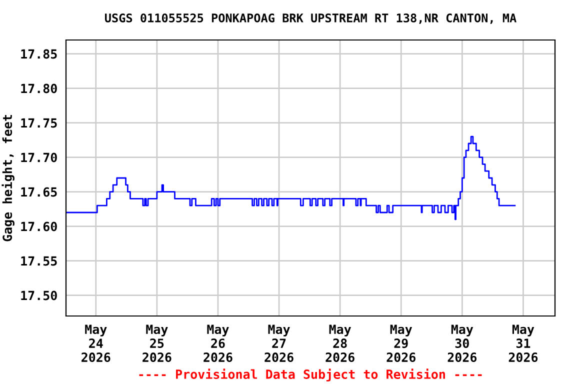  Describe the element at coordinates (218, 343) in the screenshot. I see `x-tick-label: May 26 2026` at that location.